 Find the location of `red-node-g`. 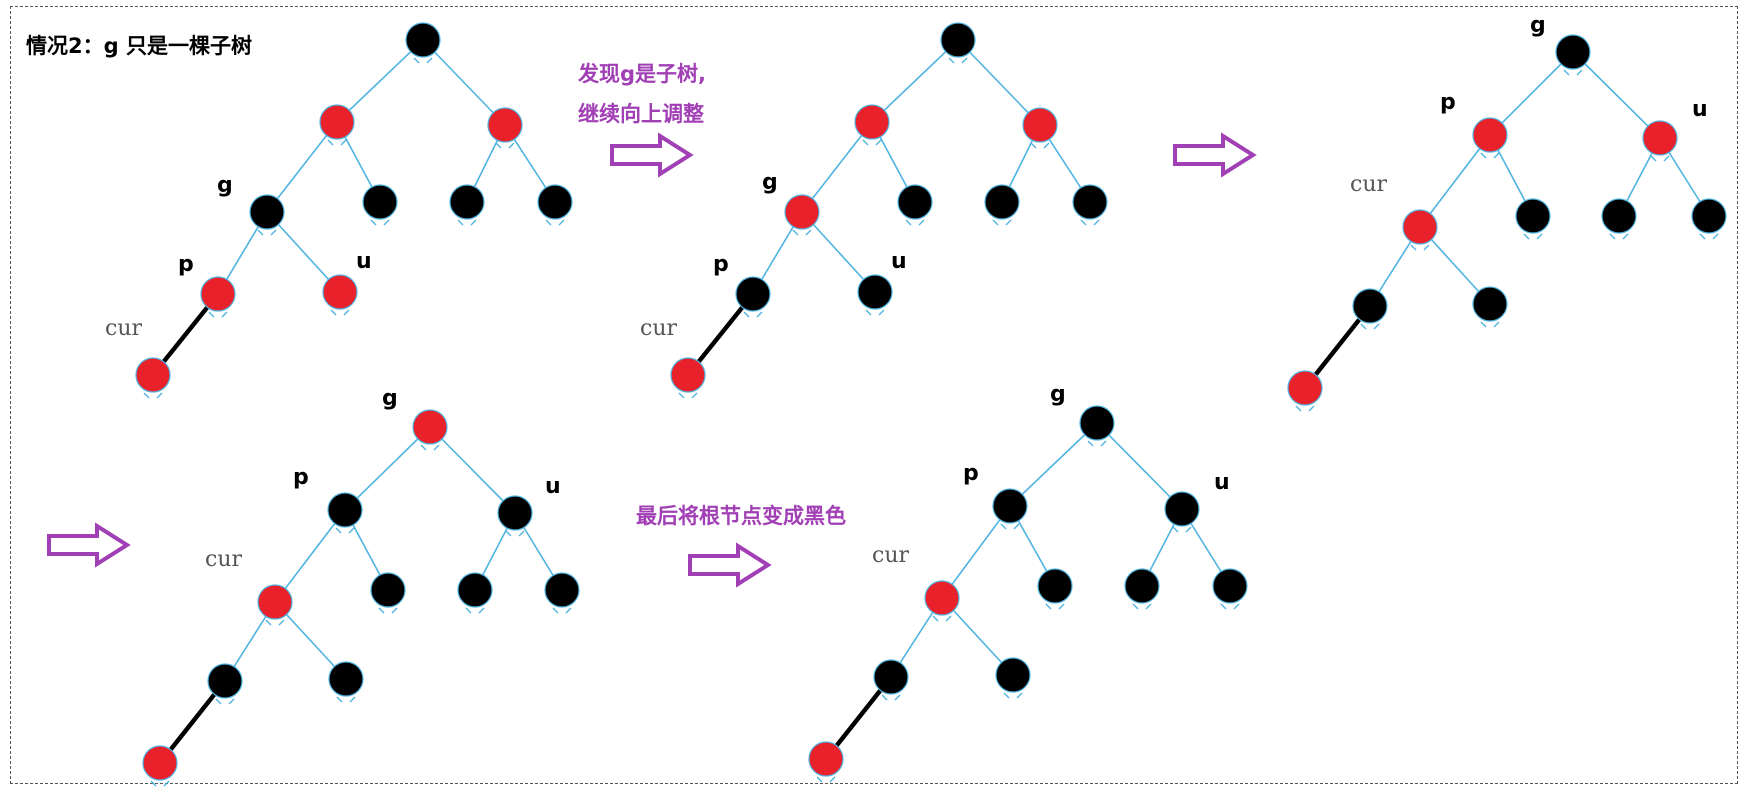

red-node-g is located at coordinates (430, 427).